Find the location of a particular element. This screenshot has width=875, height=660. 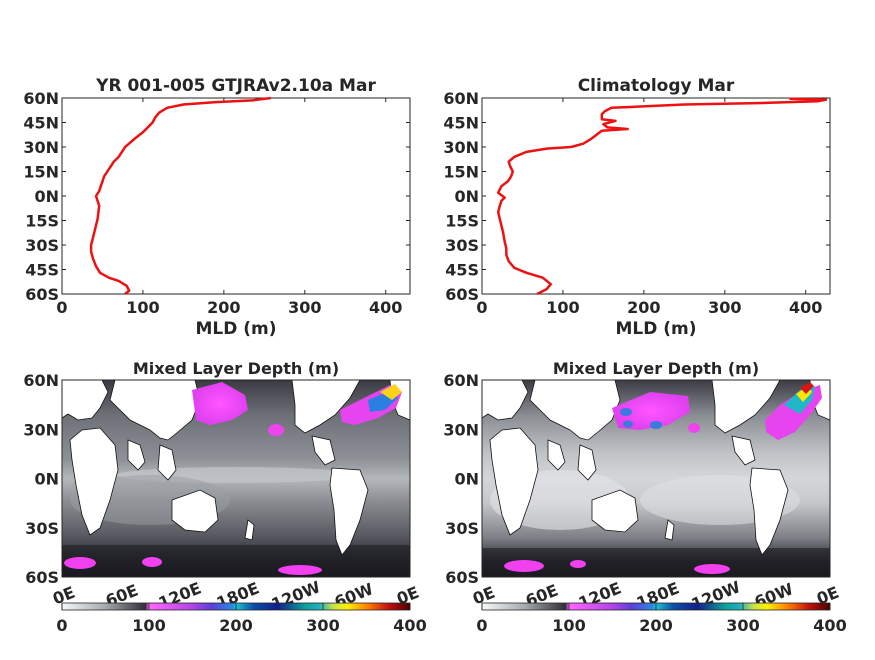

panel1-title: YR 001-005 GTJRAv2.10a Mar is located at coordinates (235, 86).